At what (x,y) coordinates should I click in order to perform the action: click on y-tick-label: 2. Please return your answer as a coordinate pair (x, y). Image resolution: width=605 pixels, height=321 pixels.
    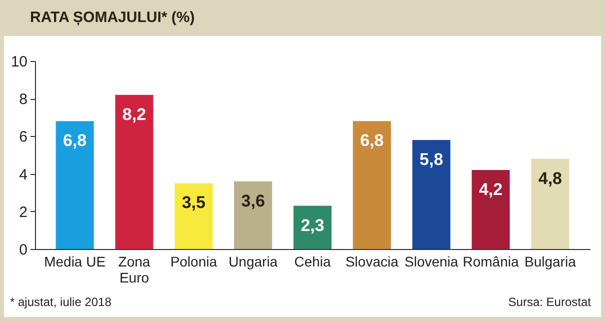
    Looking at the image, I should click on (23, 212).